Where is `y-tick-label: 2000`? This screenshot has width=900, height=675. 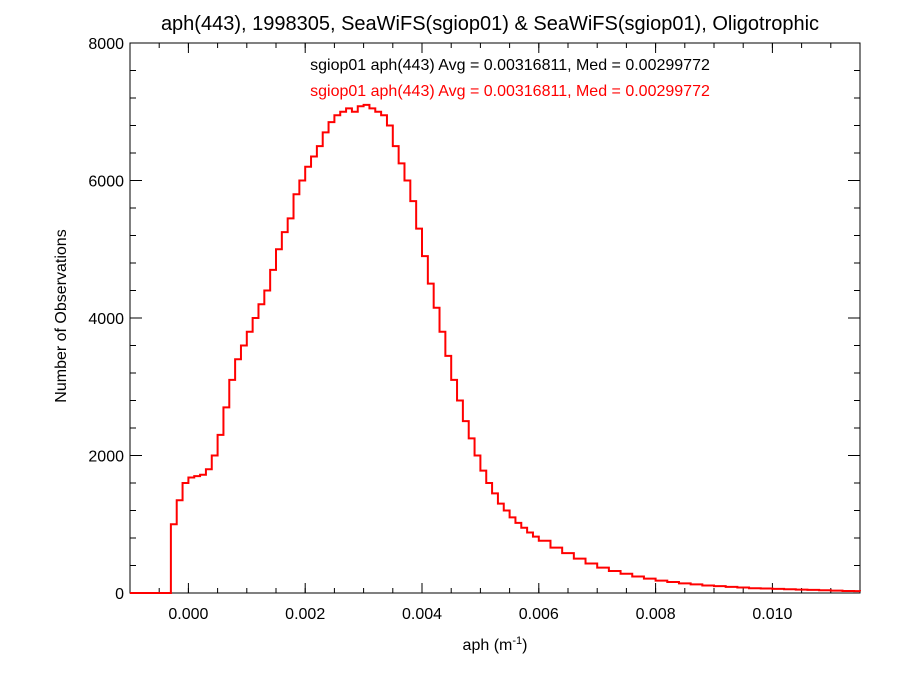
y-tick-label: 2000 is located at coordinates (106, 457).